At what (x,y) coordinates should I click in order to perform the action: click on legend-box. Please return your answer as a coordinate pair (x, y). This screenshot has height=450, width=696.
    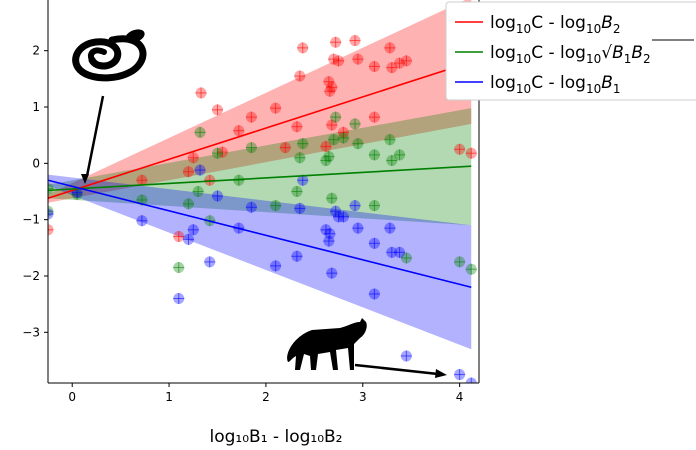
    Looking at the image, I should click on (570, 51).